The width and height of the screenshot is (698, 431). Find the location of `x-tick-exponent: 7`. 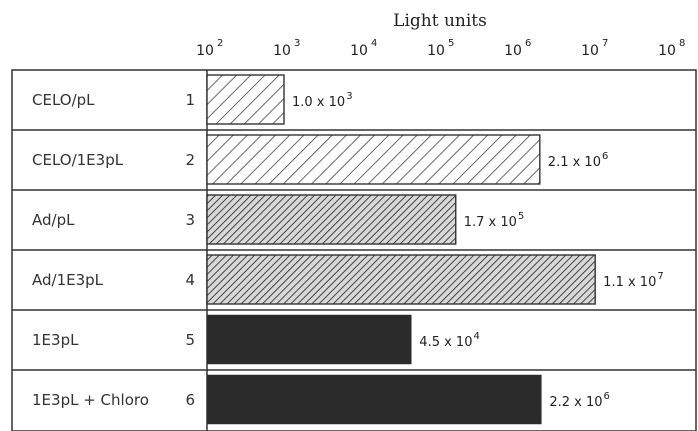

x-tick-exponent: 7 is located at coordinates (605, 43).